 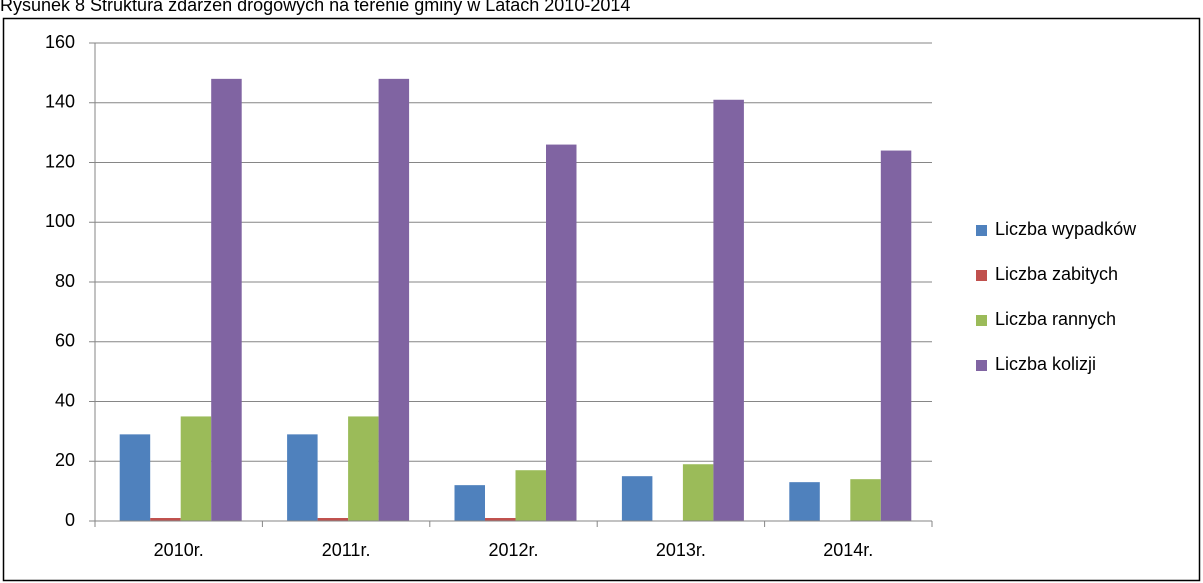 What do you see at coordinates (70, 520) in the screenshot?
I see `y-tick-label: 0` at bounding box center [70, 520].